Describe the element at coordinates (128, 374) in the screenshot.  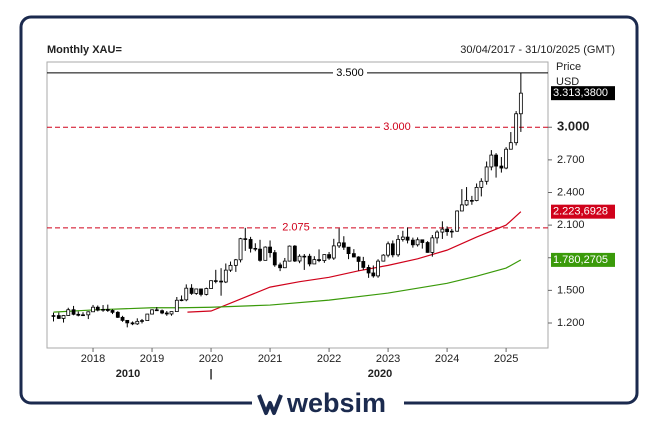
I see `lower-label: 2010` at that location.